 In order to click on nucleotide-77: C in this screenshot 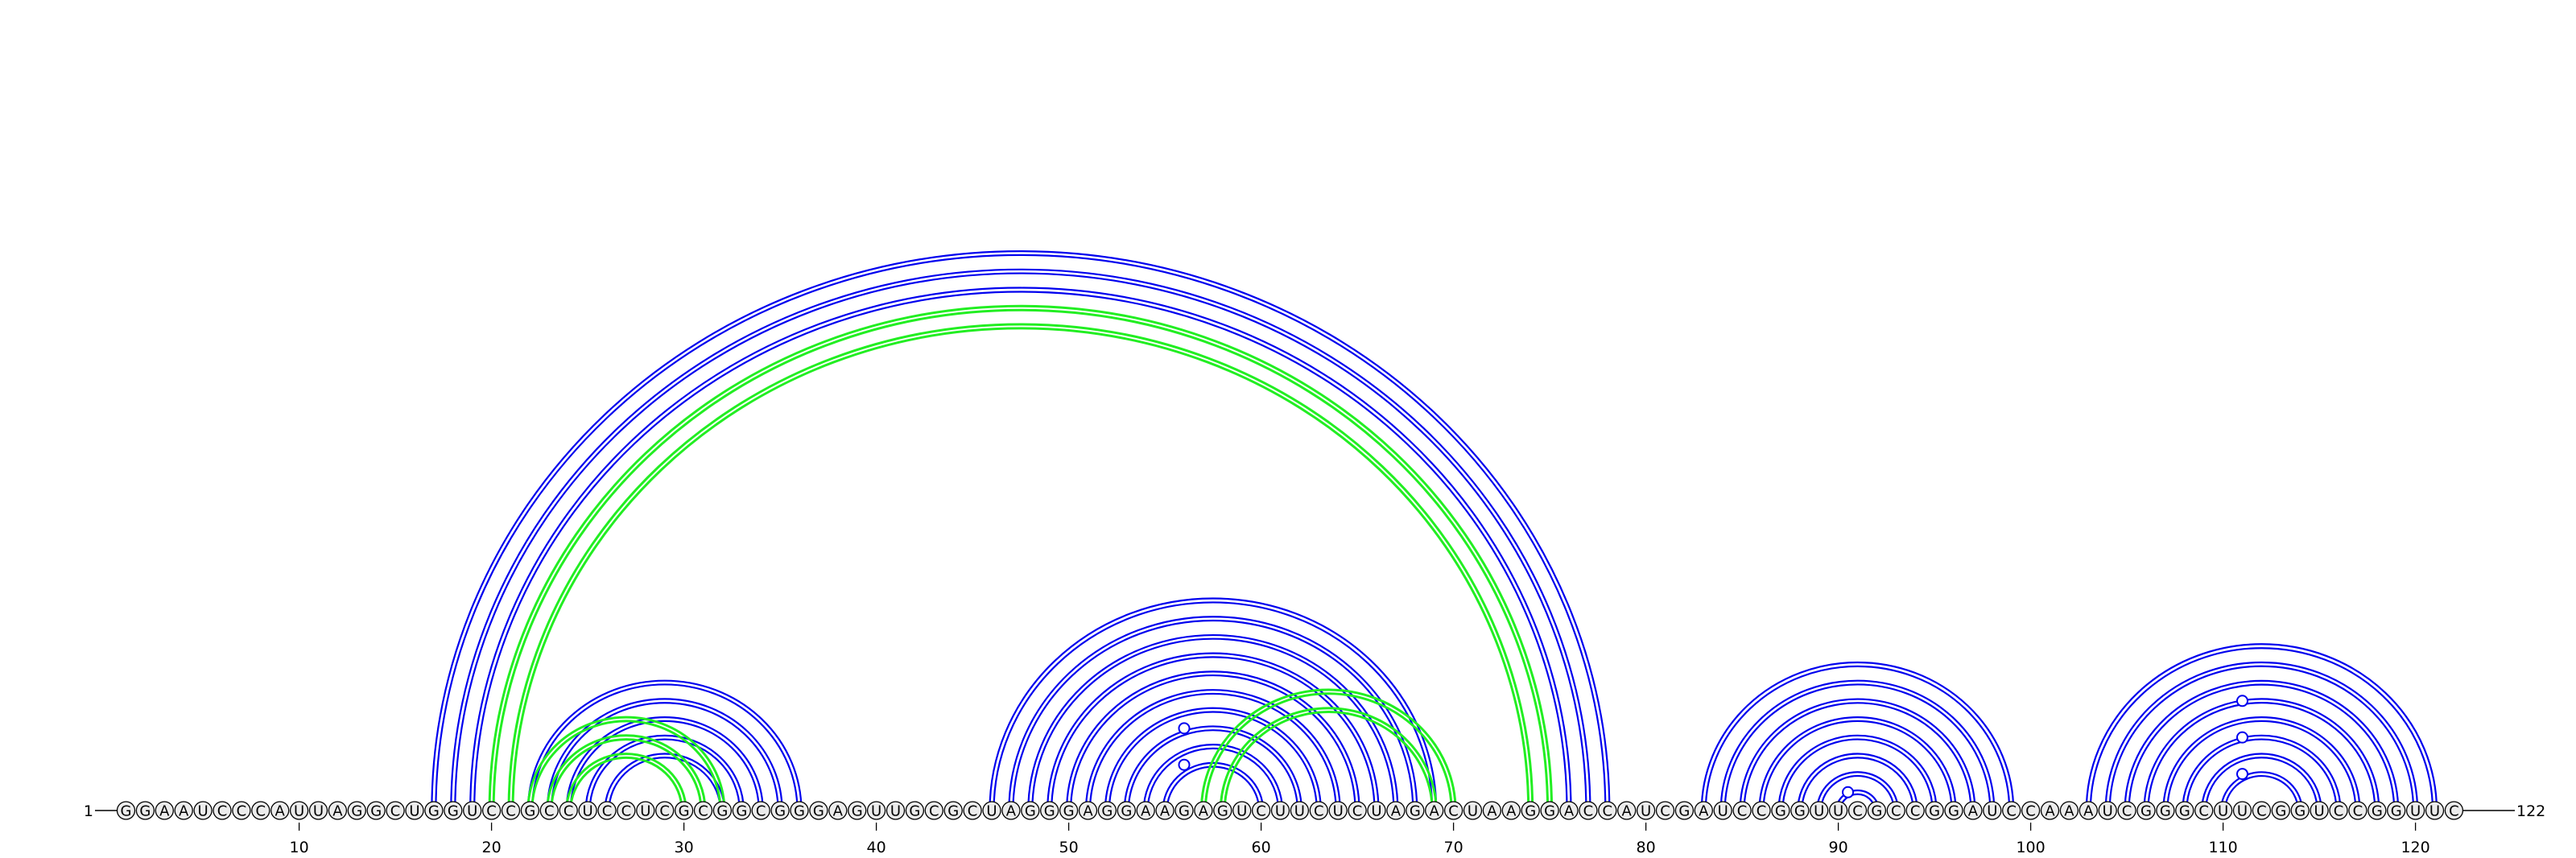, I will do `click(1588, 811)`.